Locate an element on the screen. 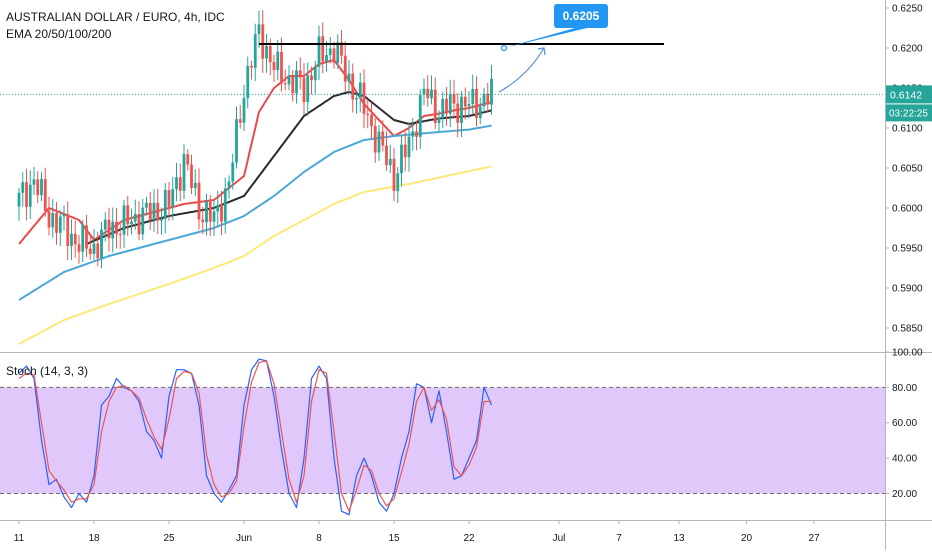  stoch-tick-label: 100.00 is located at coordinates (907, 353).